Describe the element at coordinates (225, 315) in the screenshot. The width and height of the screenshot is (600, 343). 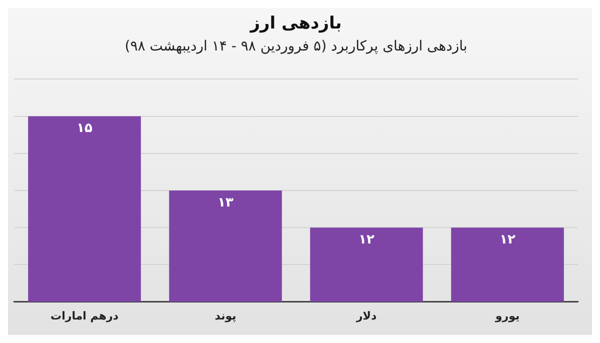
I see `x-tick-label: پوند` at that location.